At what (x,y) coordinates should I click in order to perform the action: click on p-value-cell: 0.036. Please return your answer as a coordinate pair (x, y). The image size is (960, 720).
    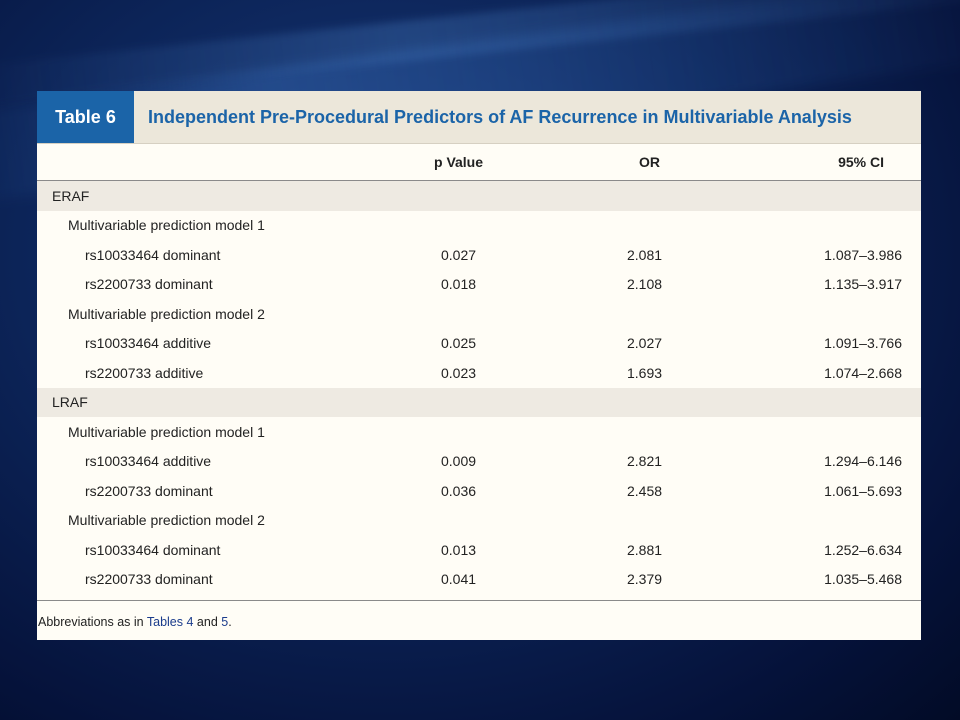
    Looking at the image, I should click on (459, 490).